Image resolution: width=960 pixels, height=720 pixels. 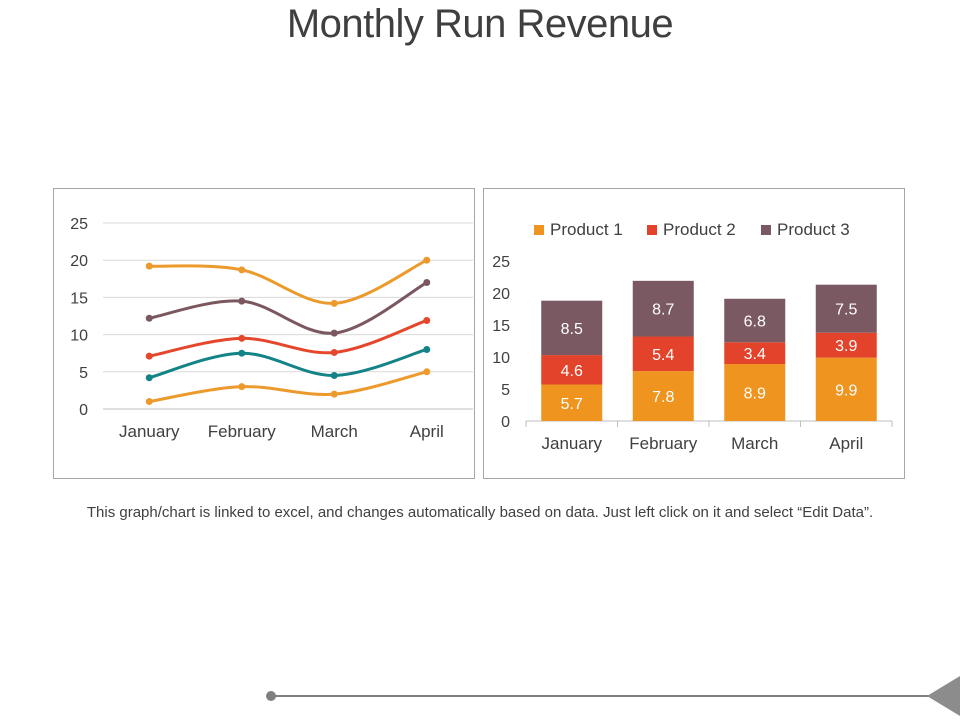 I want to click on bar-data-label: 5.4, so click(x=663, y=355).